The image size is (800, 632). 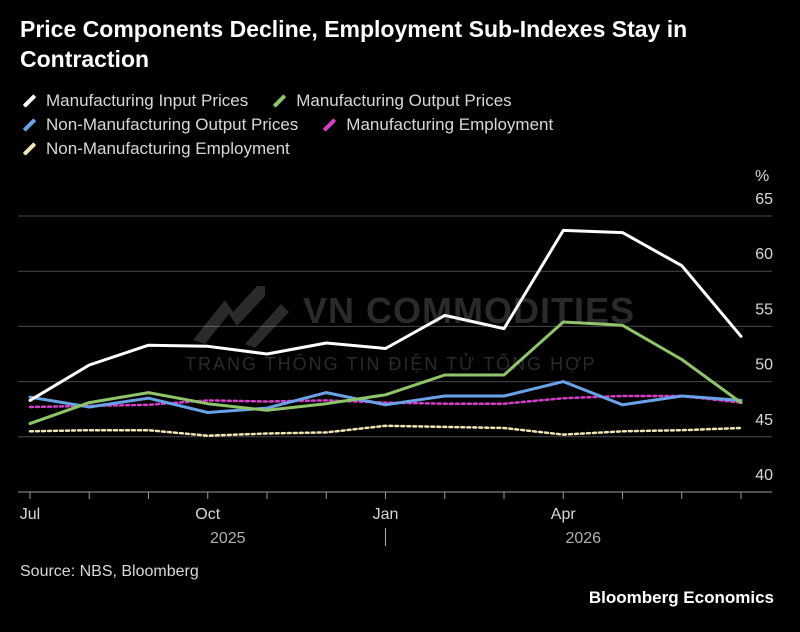 I want to click on y-tick-label: 50, so click(x=764, y=365).